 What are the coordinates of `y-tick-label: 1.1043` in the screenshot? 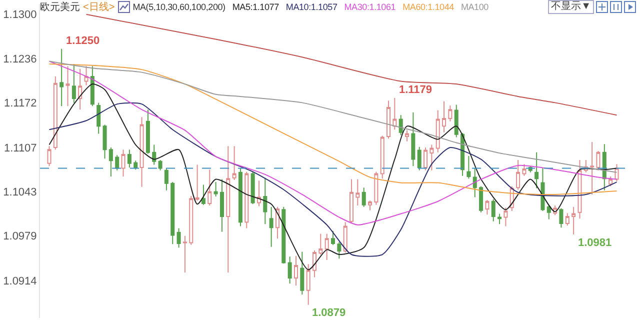 It's located at (20, 192).